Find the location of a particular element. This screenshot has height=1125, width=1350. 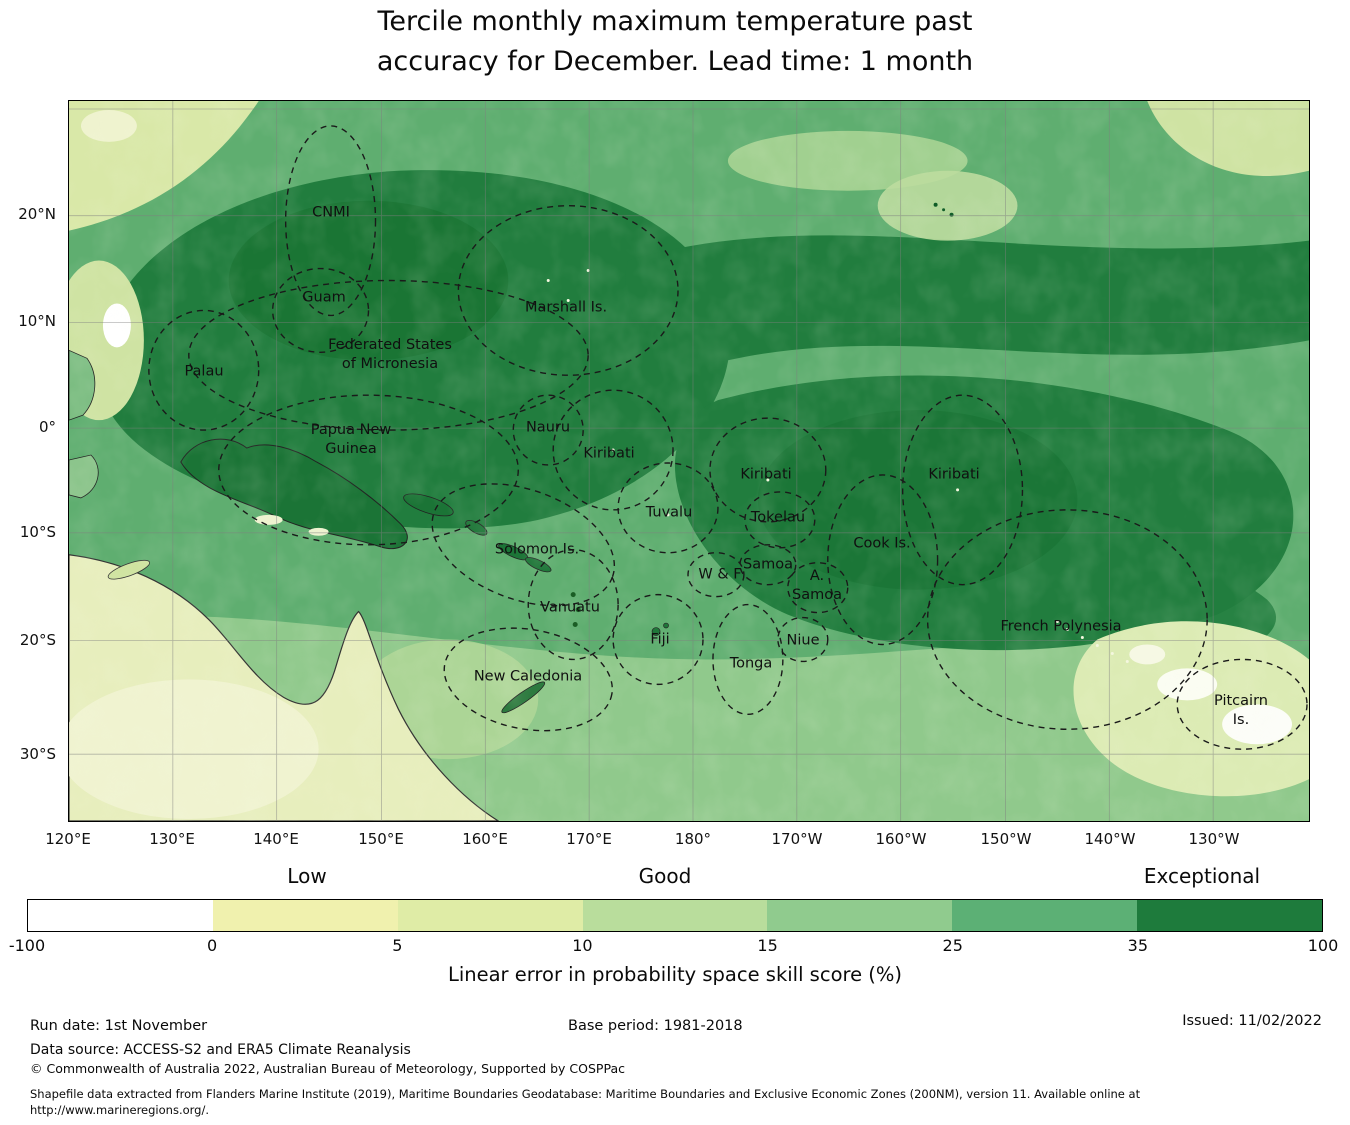

eez-tokelau is located at coordinates (780, 520).